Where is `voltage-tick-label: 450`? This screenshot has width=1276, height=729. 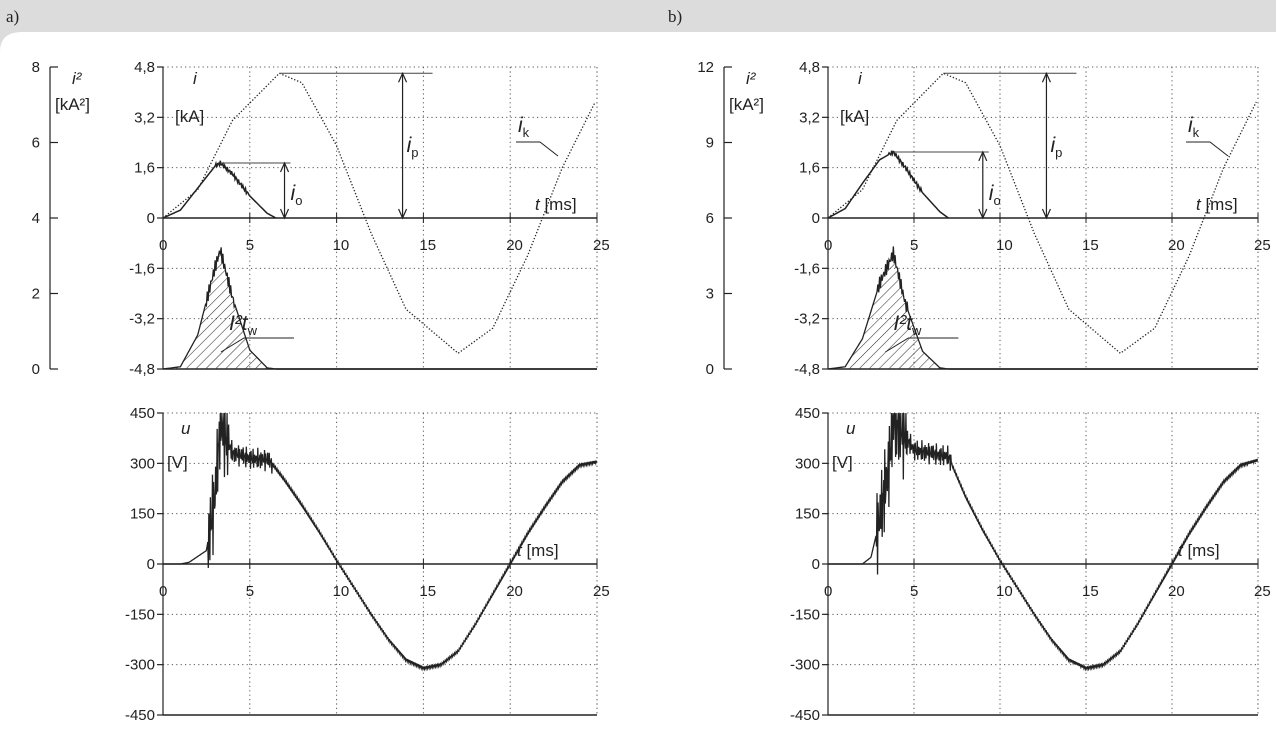
voltage-tick-label: 450 is located at coordinates (142, 413).